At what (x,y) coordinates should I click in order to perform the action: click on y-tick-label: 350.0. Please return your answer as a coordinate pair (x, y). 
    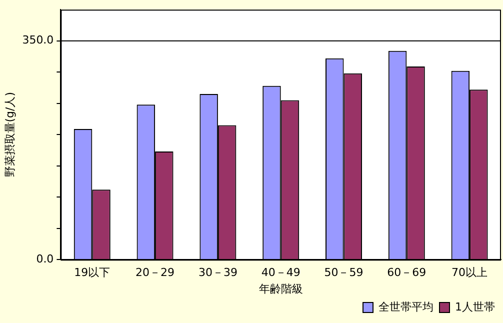
    Looking at the image, I should click on (38, 40).